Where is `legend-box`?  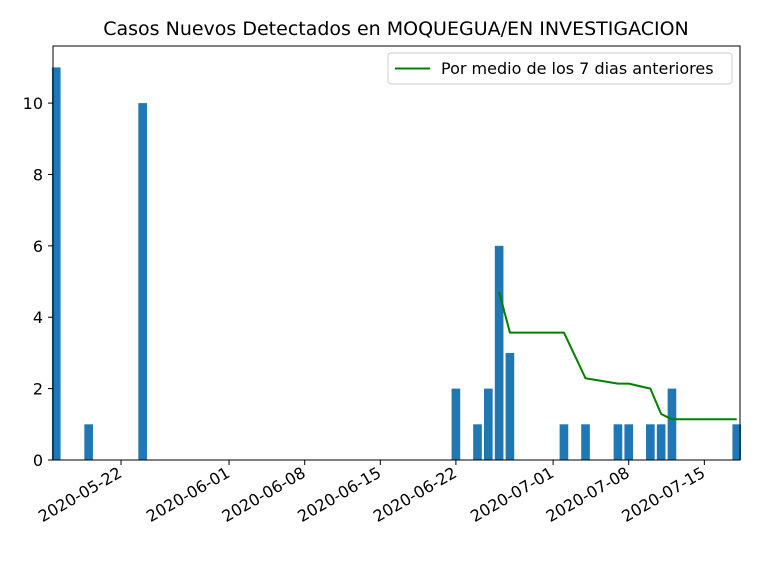
legend-box is located at coordinates (560, 68).